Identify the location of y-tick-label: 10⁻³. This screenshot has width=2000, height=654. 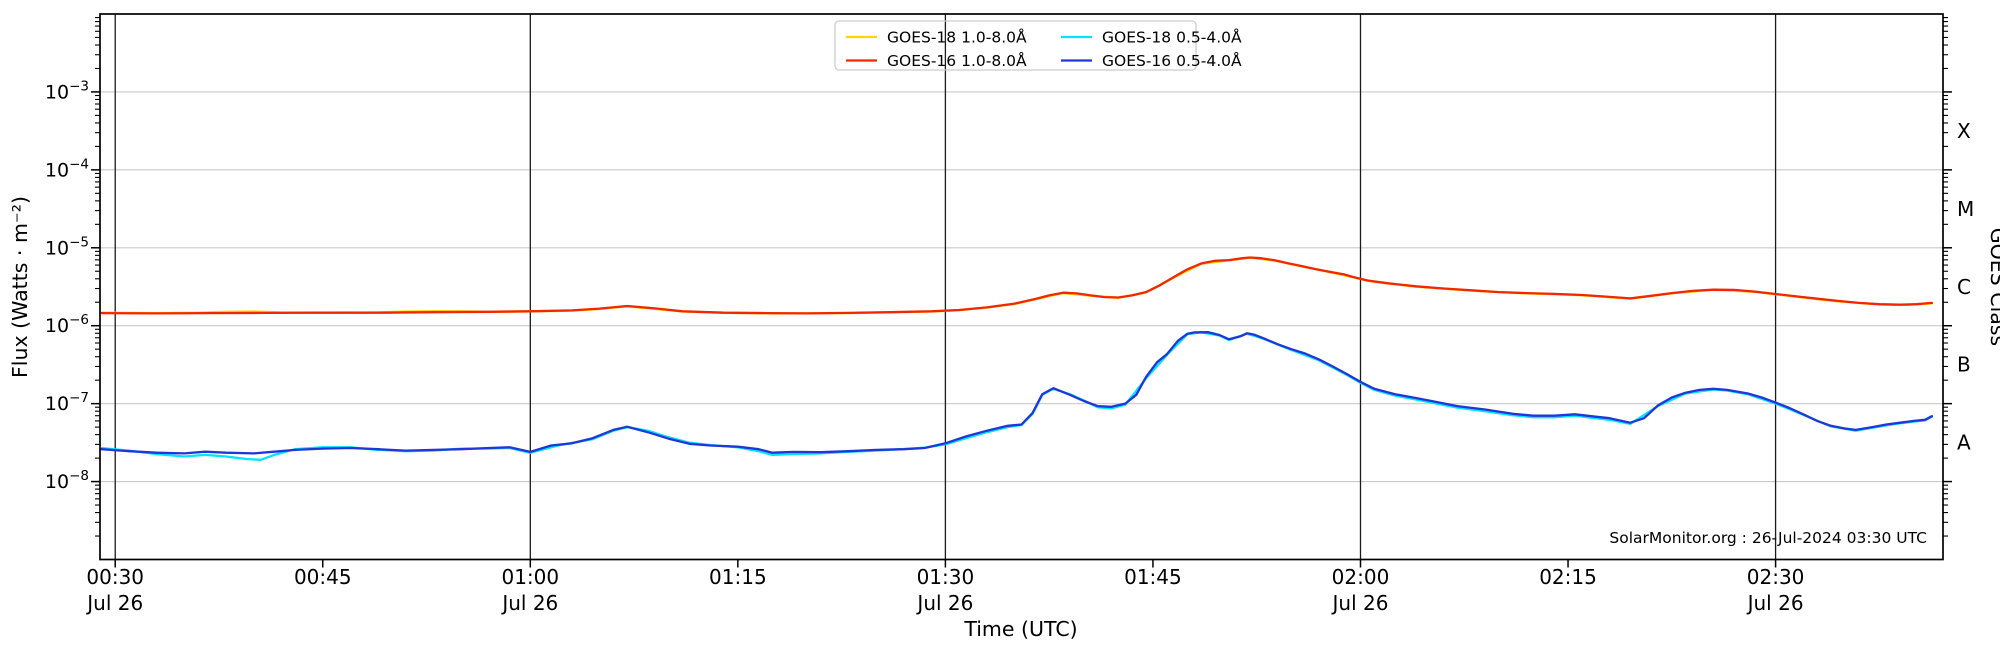
(67, 90).